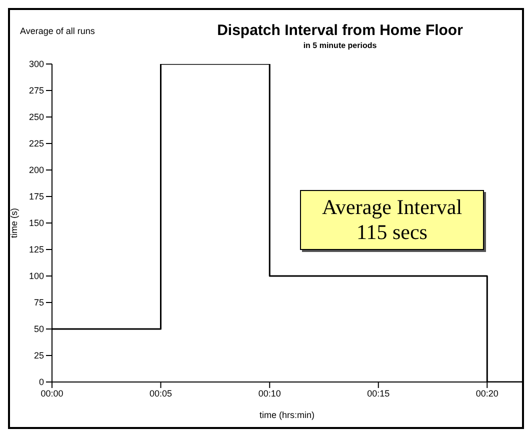 The width and height of the screenshot is (530, 435). I want to click on y-tick-label: 225, so click(36, 143).